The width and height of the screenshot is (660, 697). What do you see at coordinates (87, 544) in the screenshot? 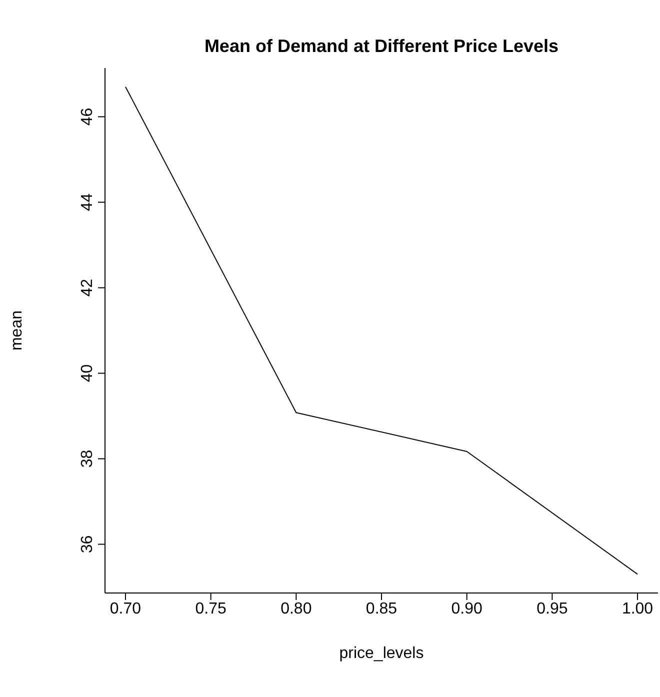
I see `y-tick-label: 36` at bounding box center [87, 544].